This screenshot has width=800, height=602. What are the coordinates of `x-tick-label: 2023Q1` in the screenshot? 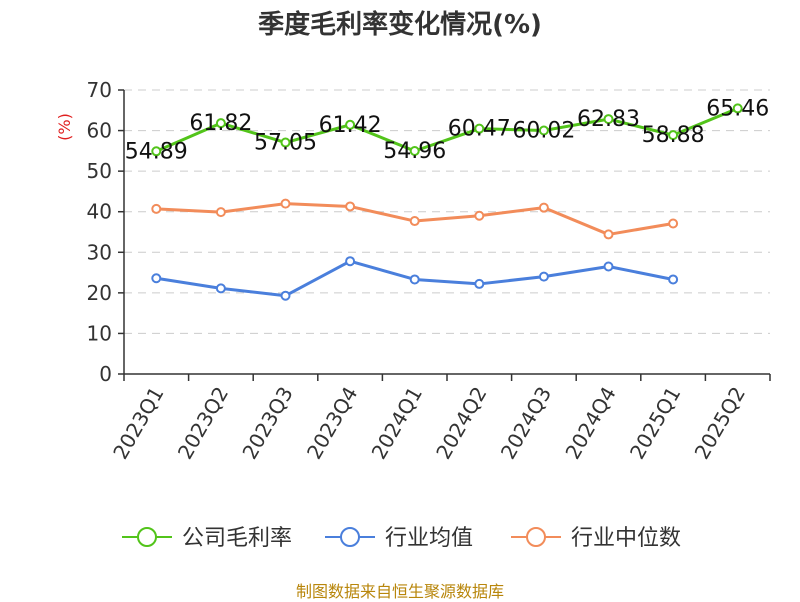 It's located at (138, 423).